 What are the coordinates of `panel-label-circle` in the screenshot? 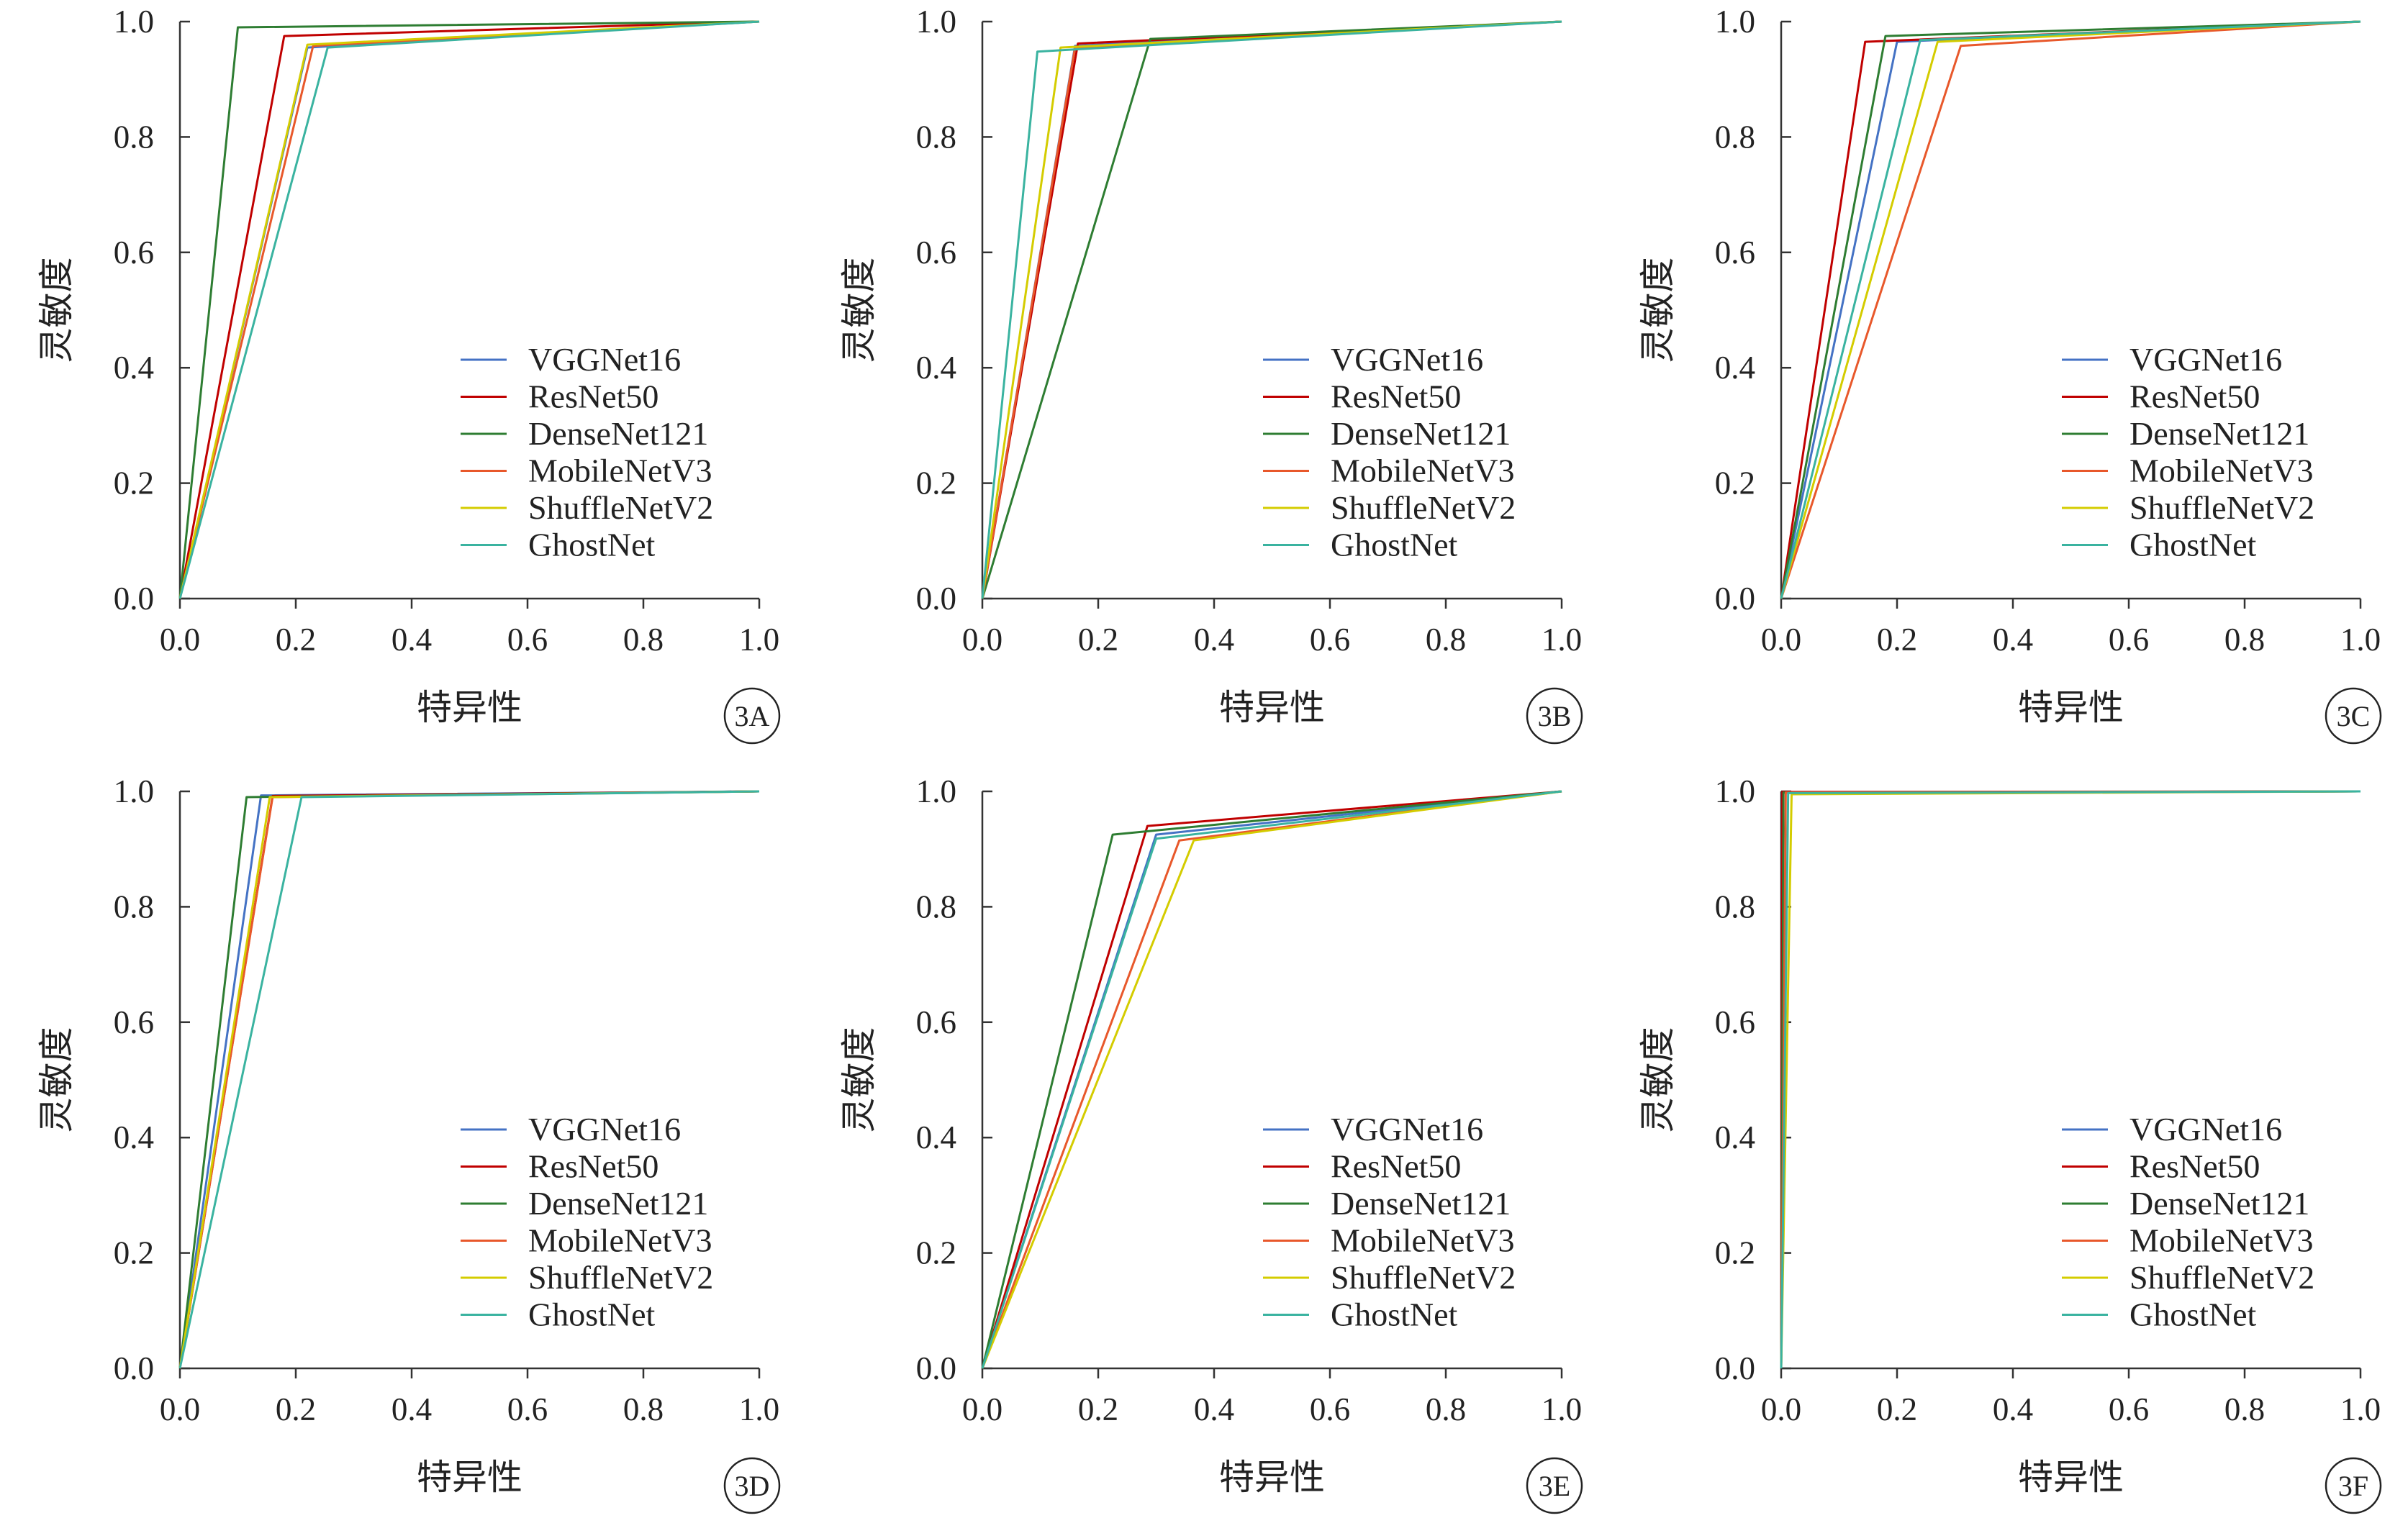 It's located at (752, 716).